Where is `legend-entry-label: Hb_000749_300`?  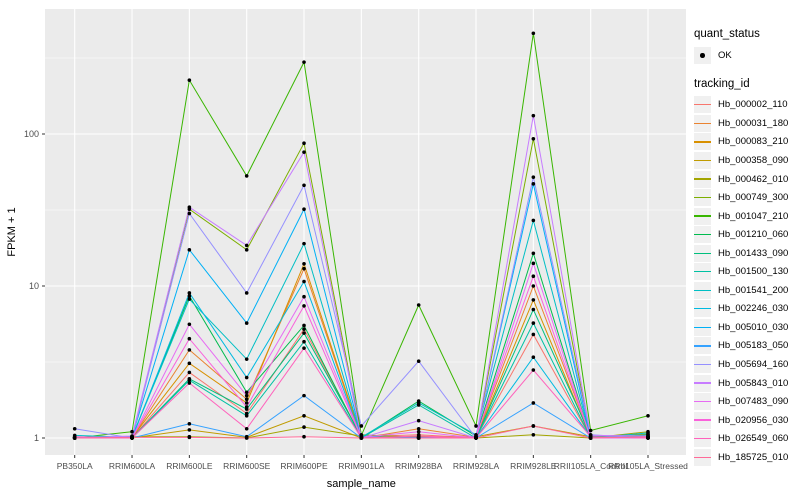 legend-entry-label: Hb_000749_300 is located at coordinates (753, 198).